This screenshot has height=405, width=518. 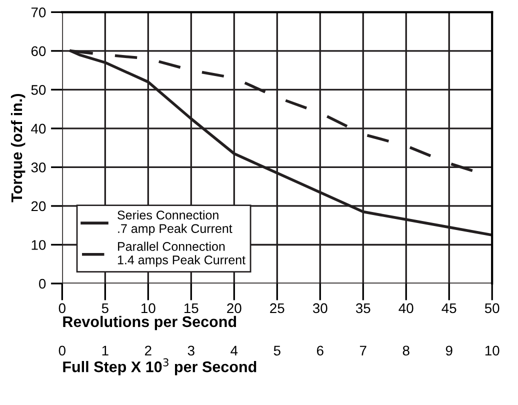 What do you see at coordinates (148, 351) in the screenshot?
I see `x2-tick-label: 2` at bounding box center [148, 351].